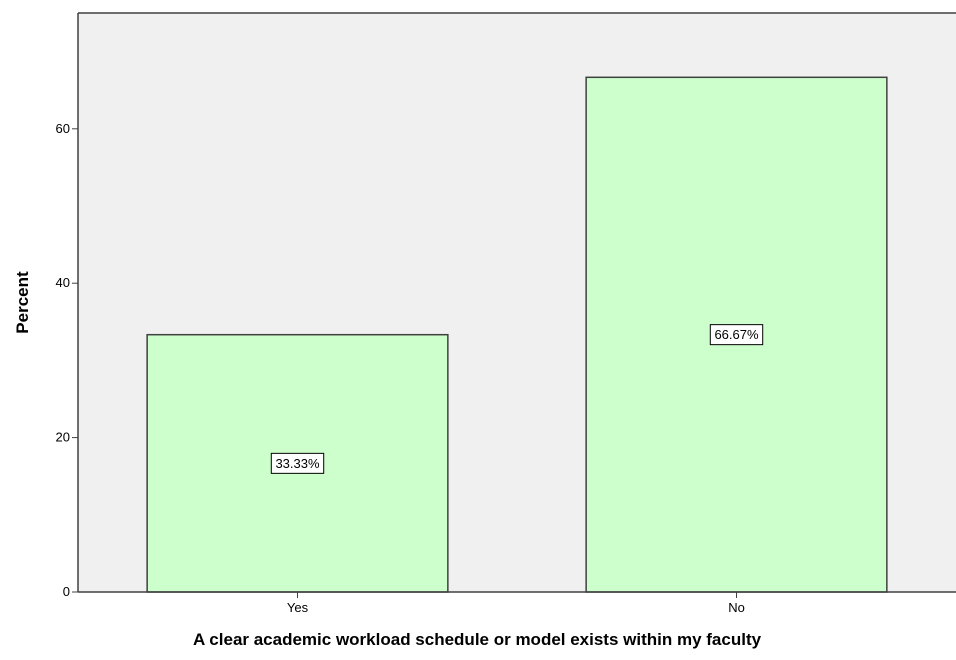 The height and width of the screenshot is (660, 956). I want to click on y-tick-label: 60, so click(63, 128).